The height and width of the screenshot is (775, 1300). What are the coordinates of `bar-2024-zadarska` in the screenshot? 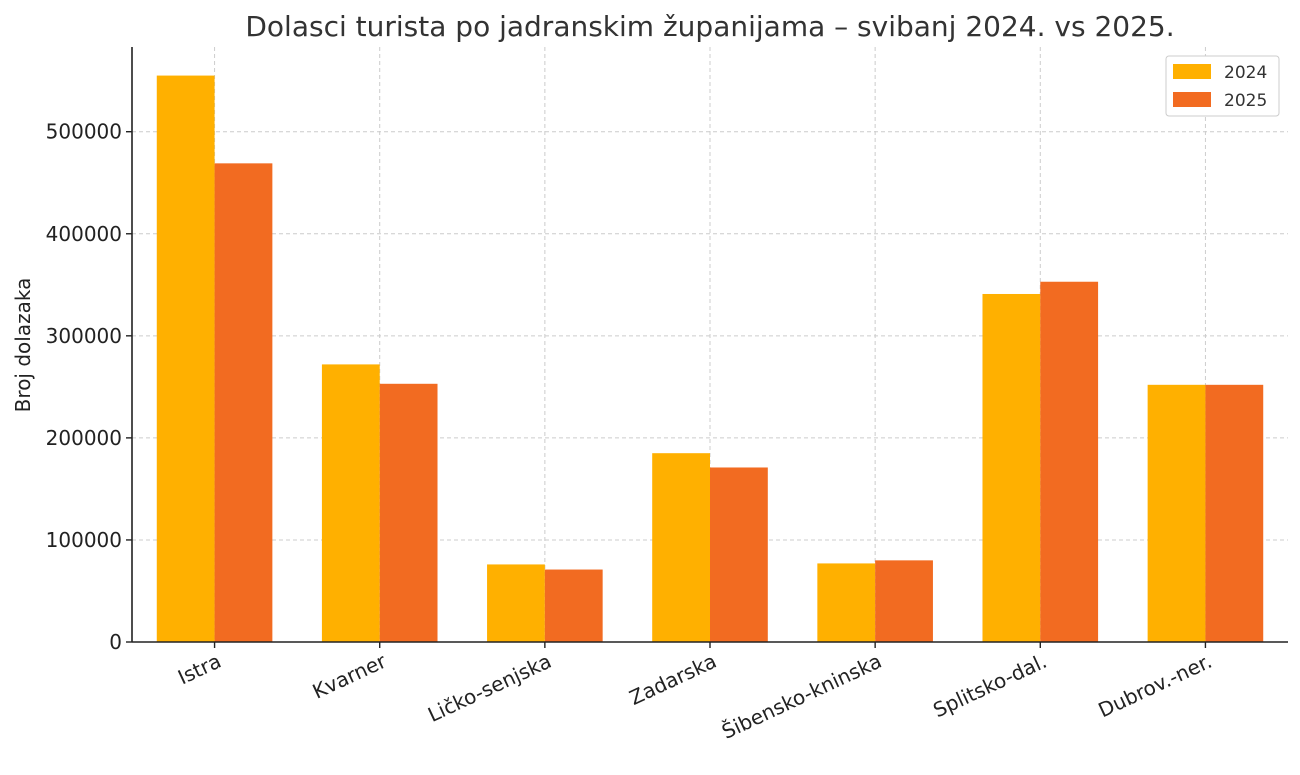 It's located at (681, 547).